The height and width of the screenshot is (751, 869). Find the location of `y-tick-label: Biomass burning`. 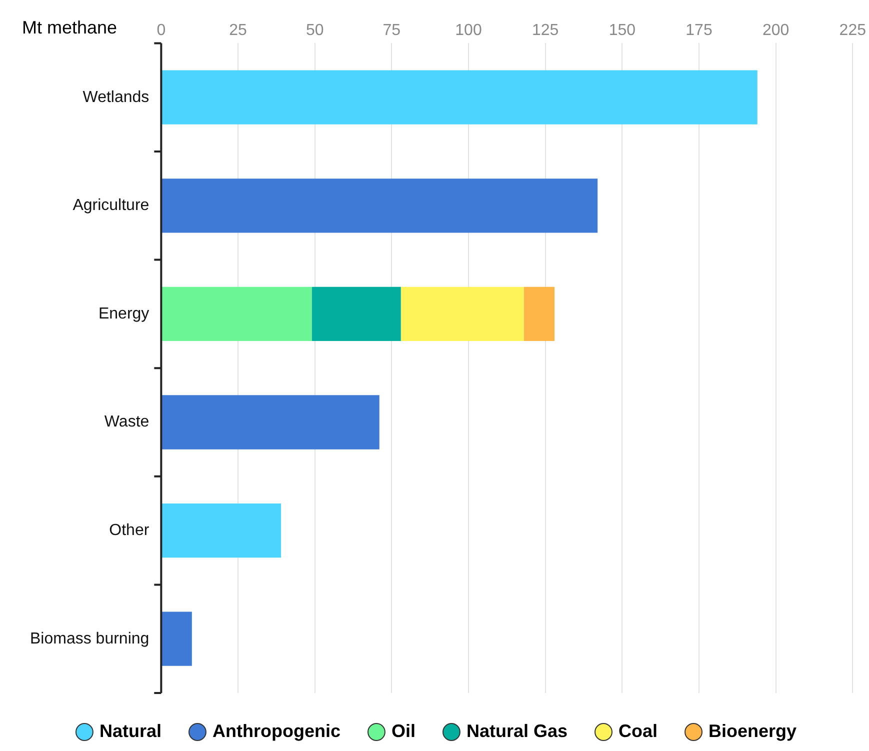

y-tick-label: Biomass burning is located at coordinates (90, 639).